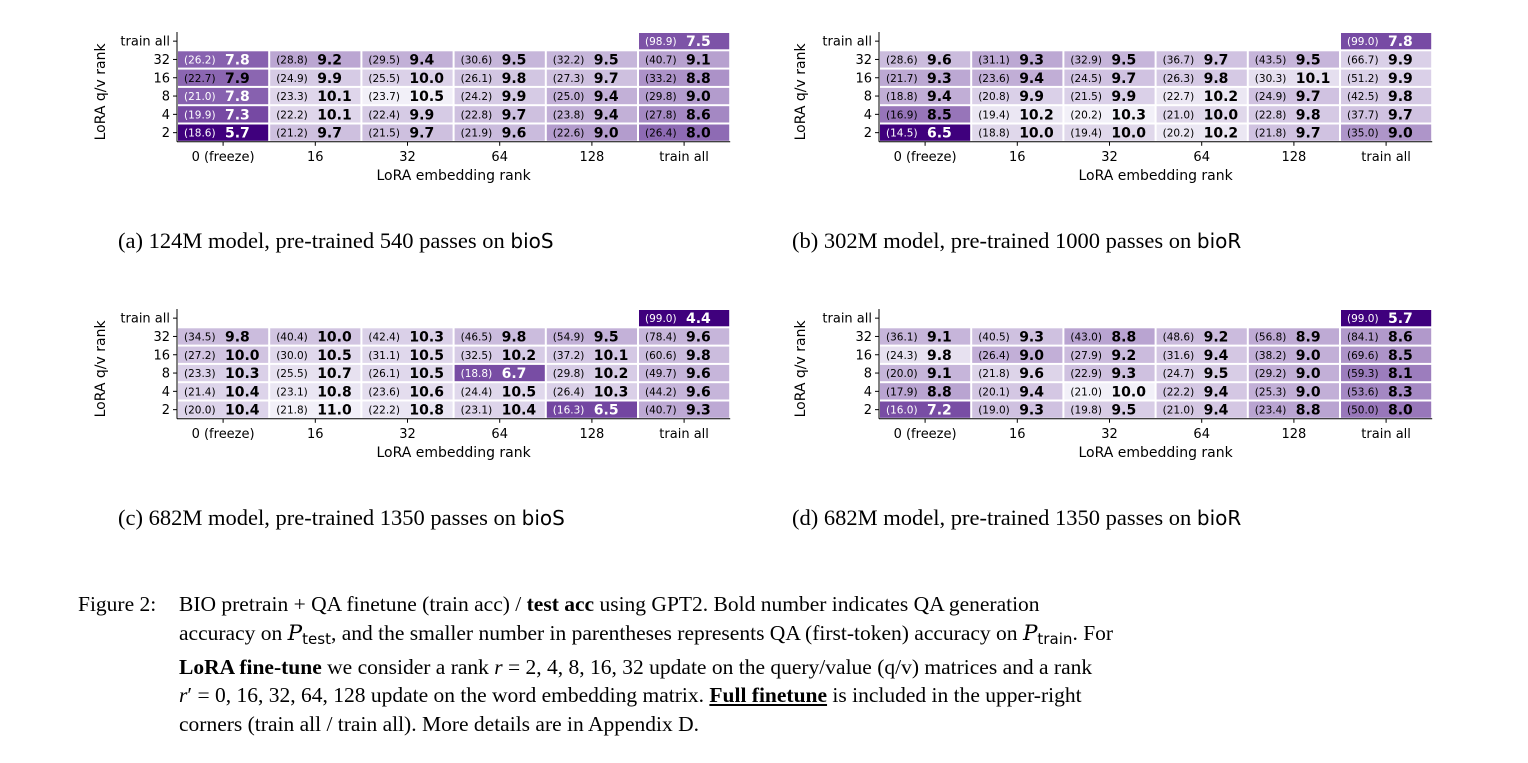  Describe the element at coordinates (1221, 134) in the screenshot. I see `cell-test-acc: 10.2` at that location.